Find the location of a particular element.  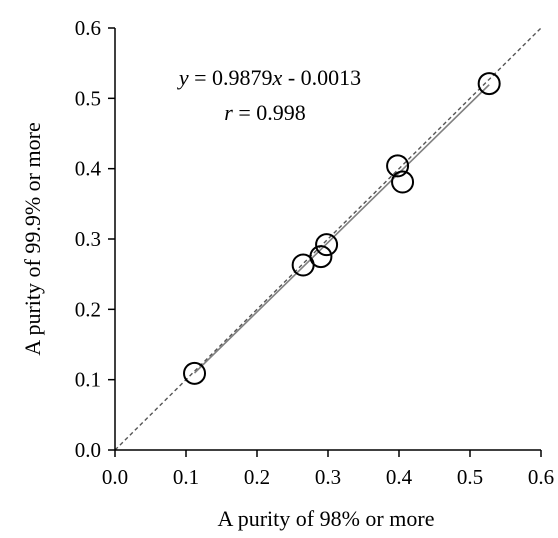

y-tick-label: 0.5 is located at coordinates (88, 98).